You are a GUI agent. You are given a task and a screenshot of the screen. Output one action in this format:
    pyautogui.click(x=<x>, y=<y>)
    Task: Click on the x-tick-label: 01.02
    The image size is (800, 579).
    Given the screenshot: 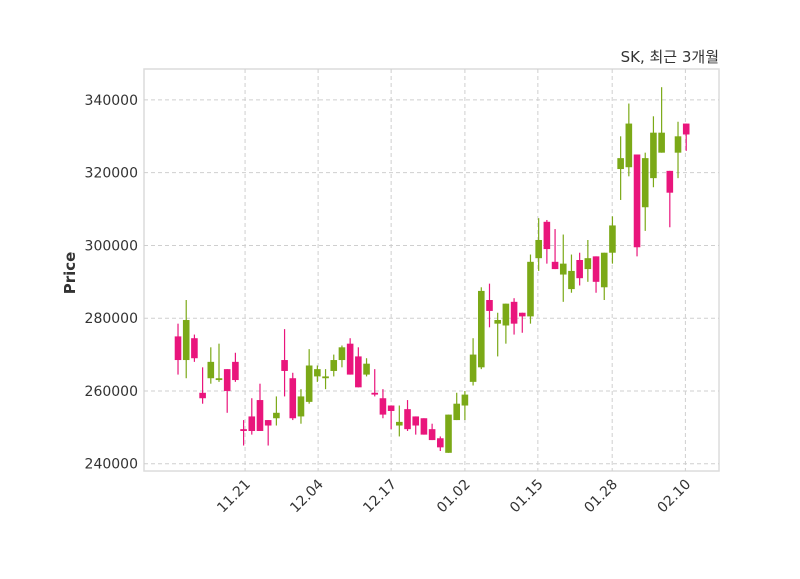 What is the action you would take?
    pyautogui.click(x=454, y=497)
    